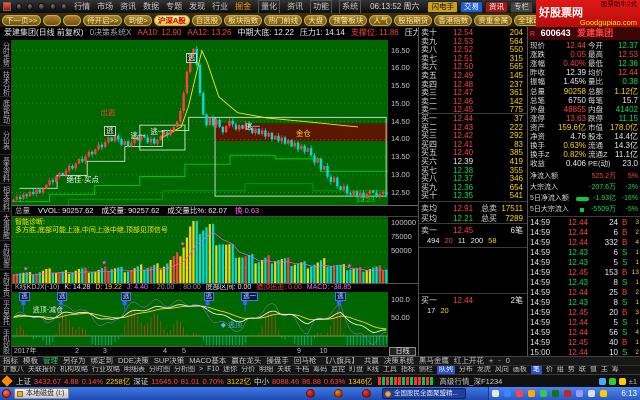  Describe the element at coordinates (5, 54) in the screenshot. I see `side-tab-分时走势: 分时走势` at that location.